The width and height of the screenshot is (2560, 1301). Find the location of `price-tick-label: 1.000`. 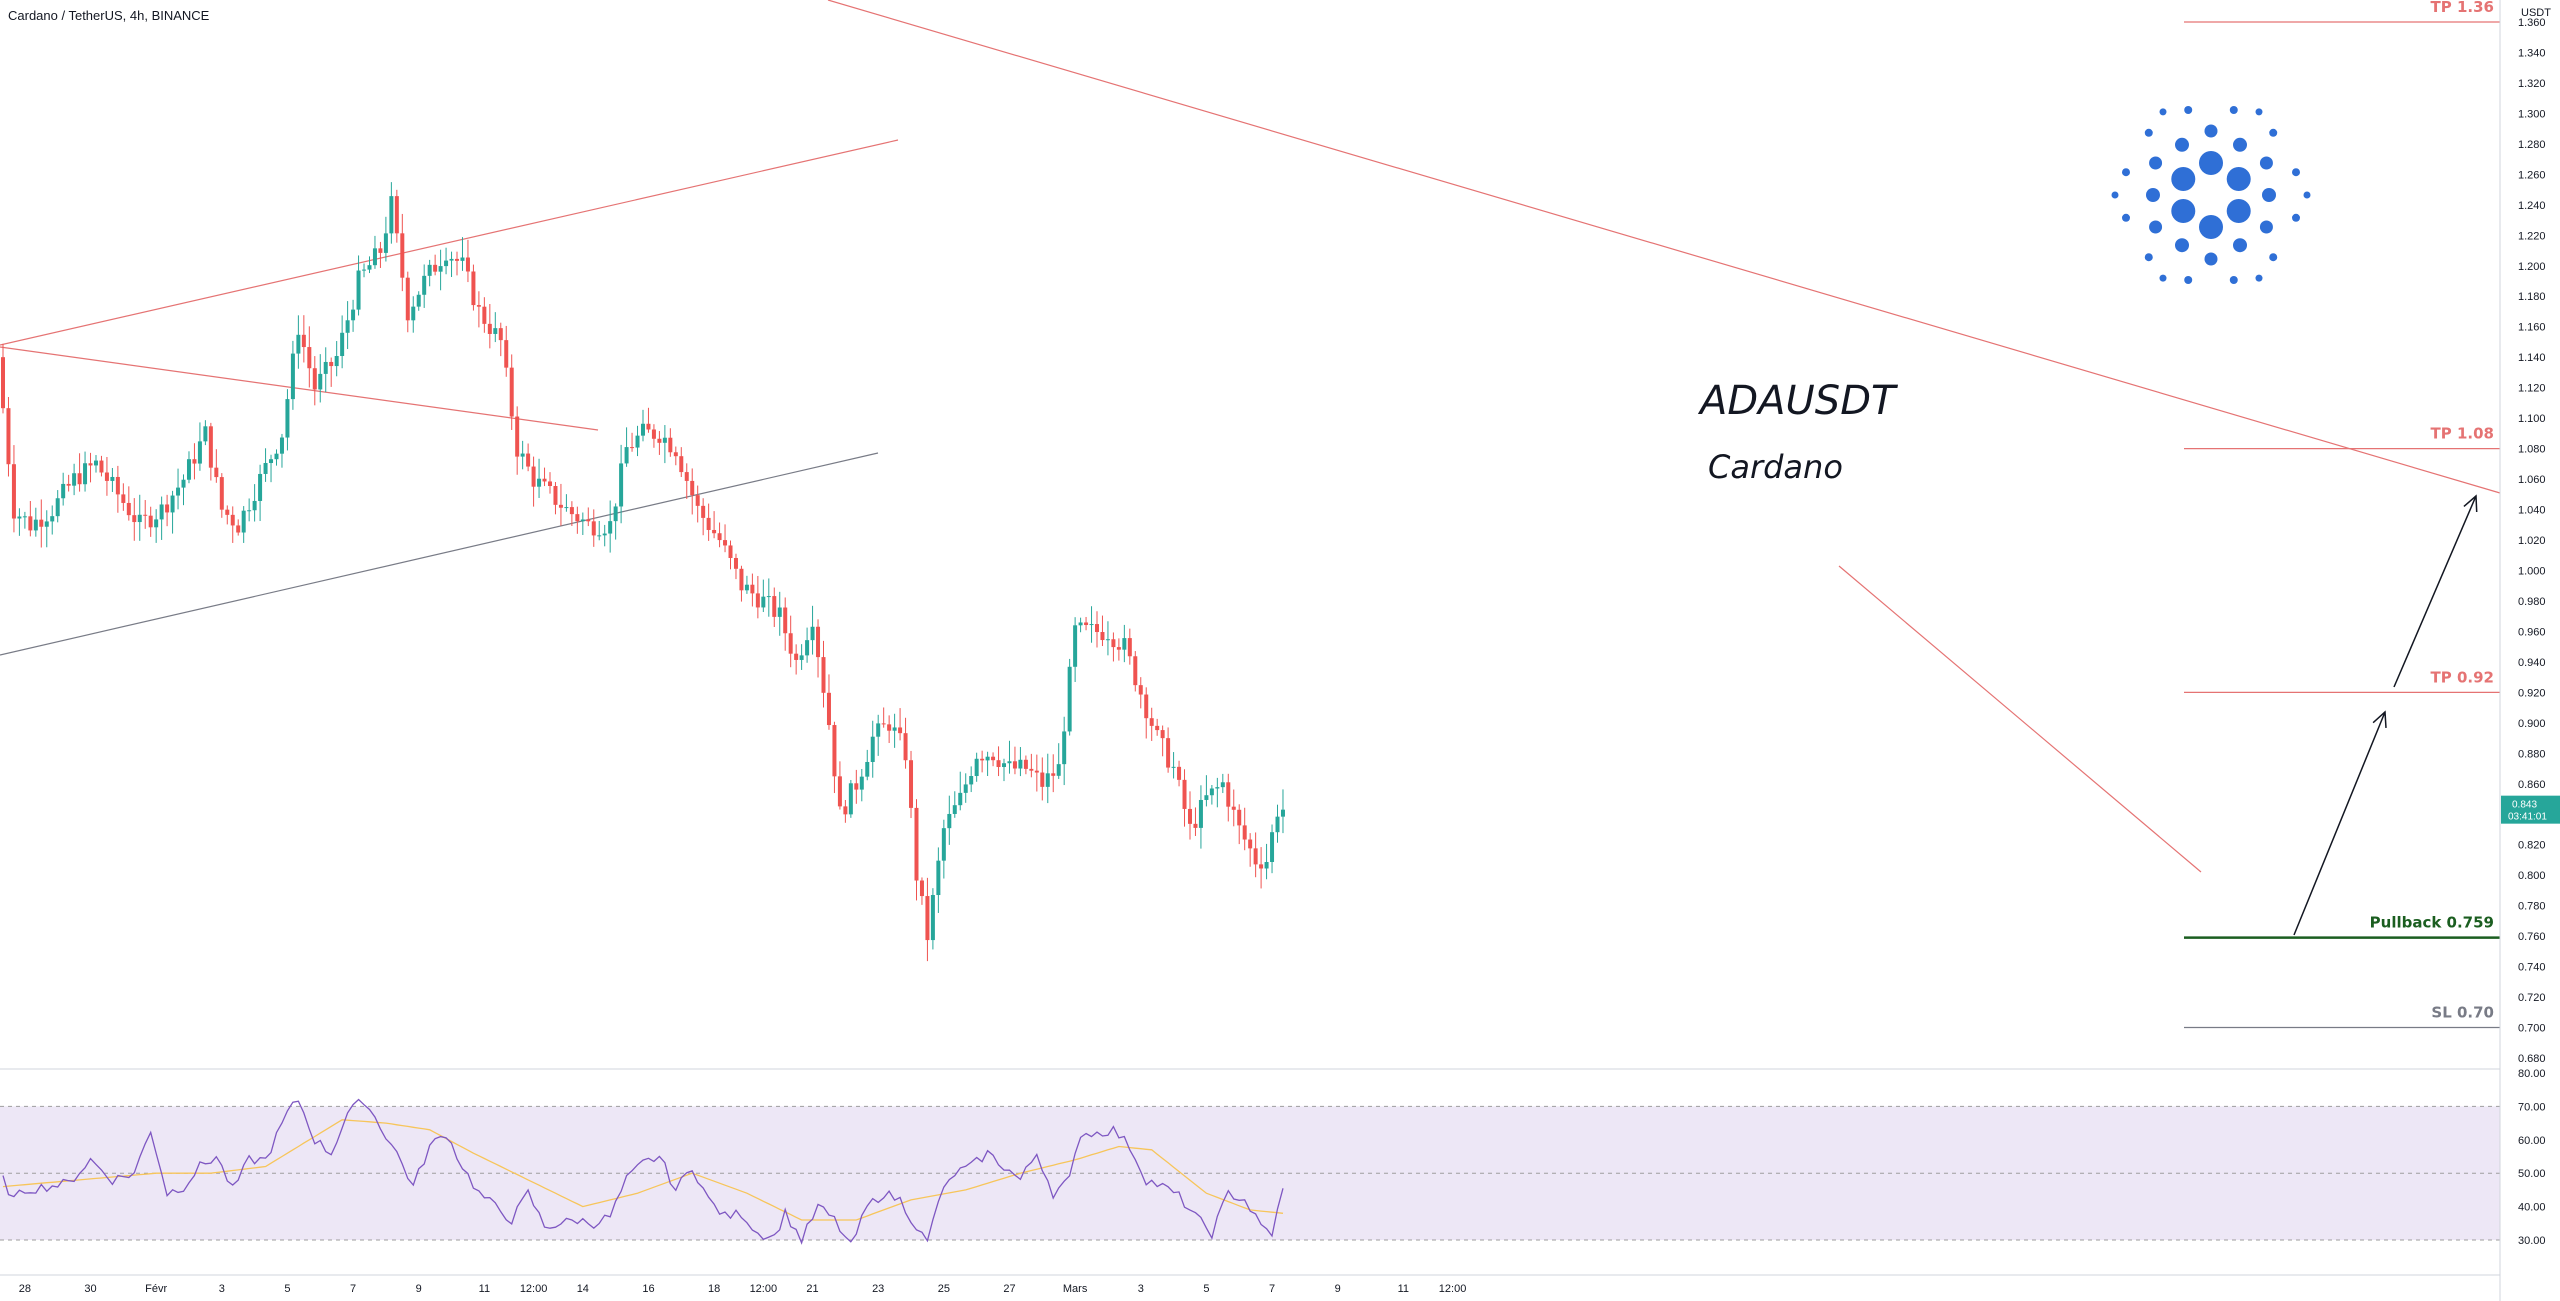

price-tick-label: 1.000 is located at coordinates (2532, 571).